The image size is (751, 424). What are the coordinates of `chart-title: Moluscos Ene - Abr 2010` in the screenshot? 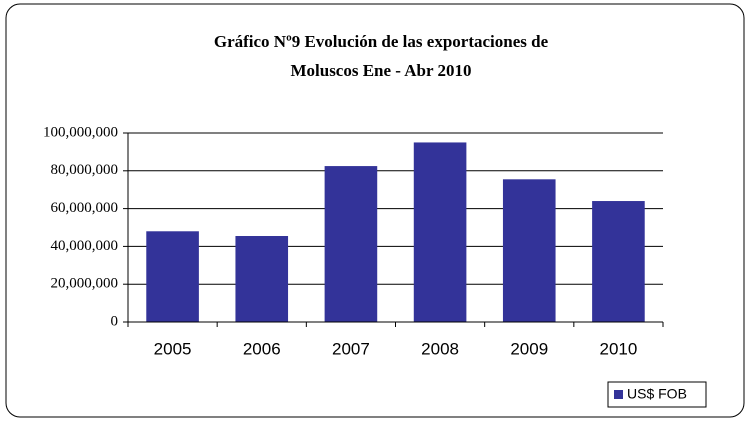 It's located at (380, 70).